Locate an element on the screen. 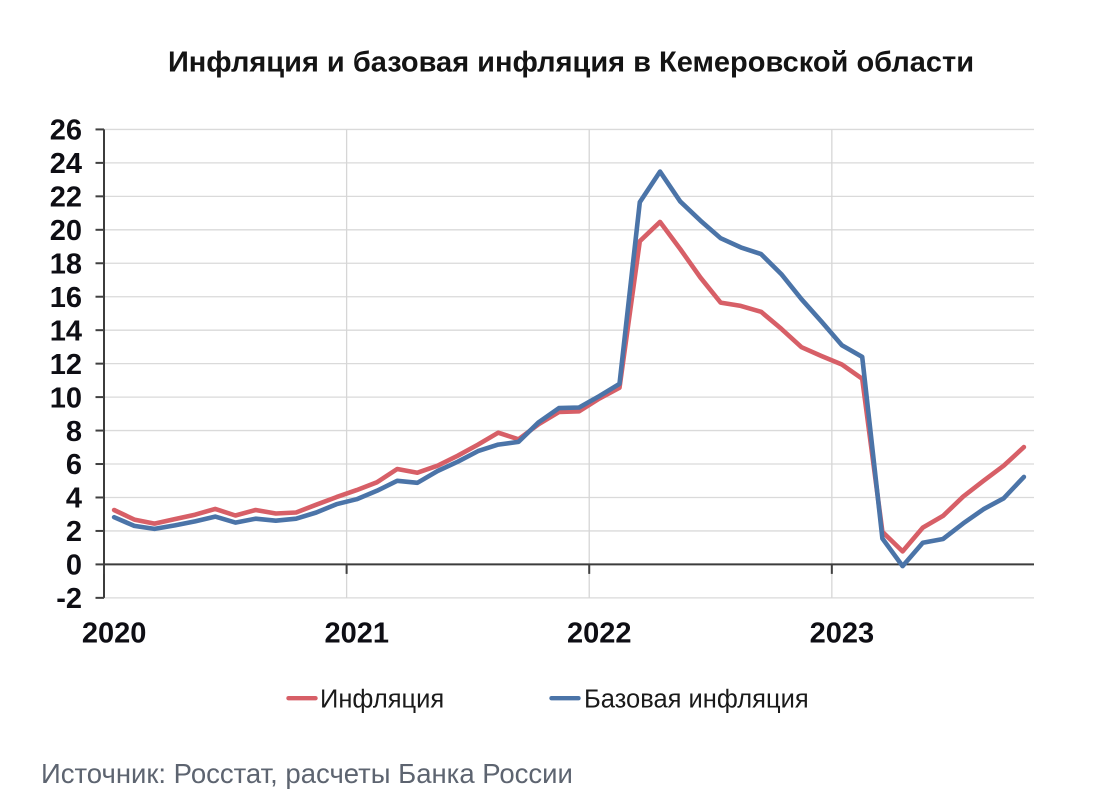 This screenshot has height=804, width=1100. svg-text:Источник: Росстат, расчеты Бан: Источник: Росстат, расчеты Банка России is located at coordinates (307, 773).